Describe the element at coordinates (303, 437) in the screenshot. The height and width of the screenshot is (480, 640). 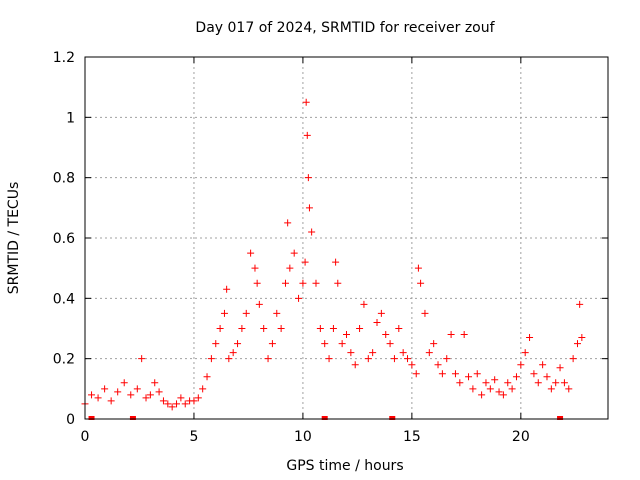
I see `x-tick-label: 10` at that location.